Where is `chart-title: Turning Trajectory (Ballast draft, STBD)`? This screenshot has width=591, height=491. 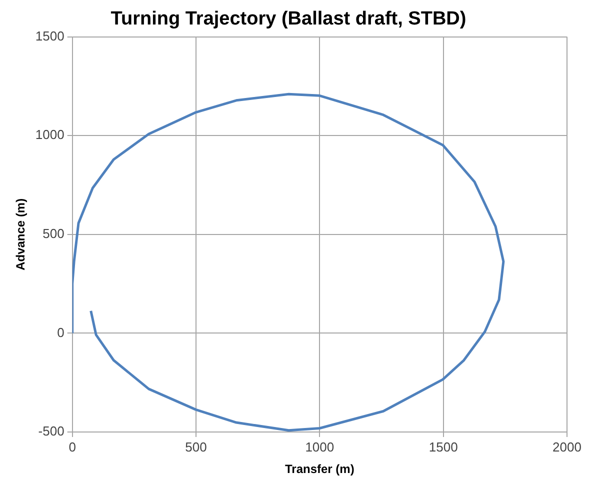 chart-title: Turning Trajectory (Ballast draft, STBD) is located at coordinates (288, 19).